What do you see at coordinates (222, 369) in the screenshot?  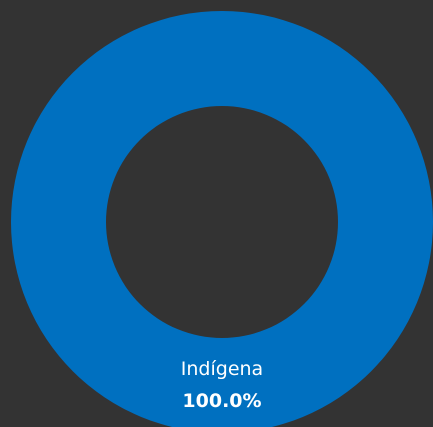 I see `slice-label: Indígena` at bounding box center [222, 369].